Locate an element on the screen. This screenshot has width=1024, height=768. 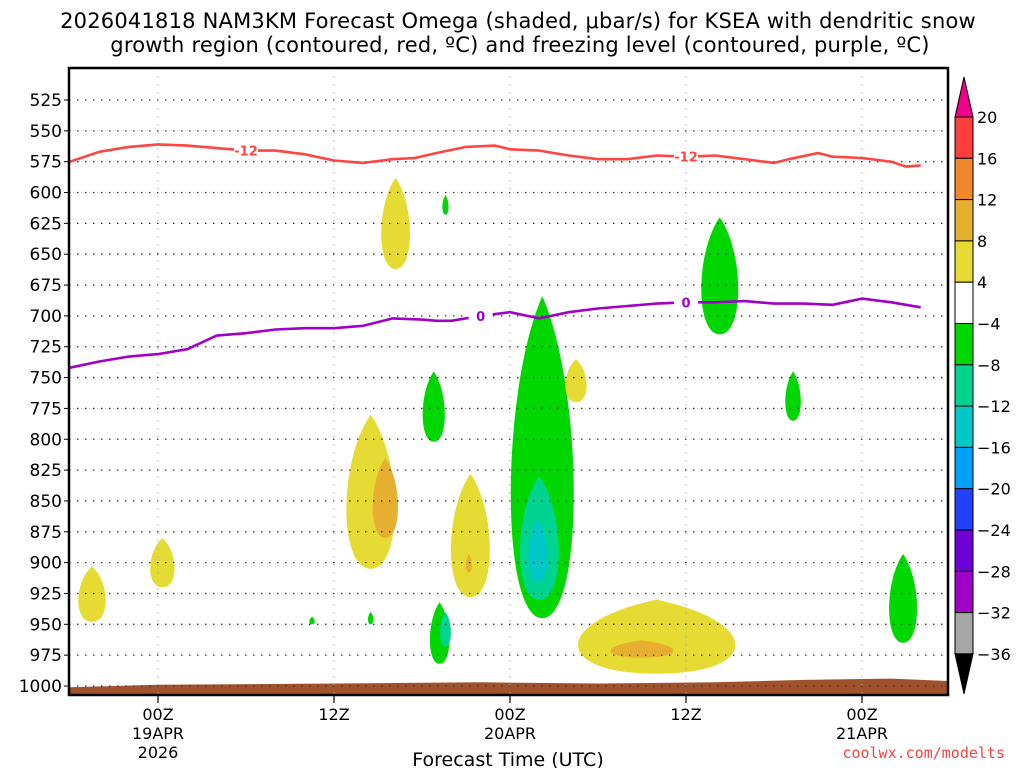
colorbar-label: −4 is located at coordinates (989, 324).